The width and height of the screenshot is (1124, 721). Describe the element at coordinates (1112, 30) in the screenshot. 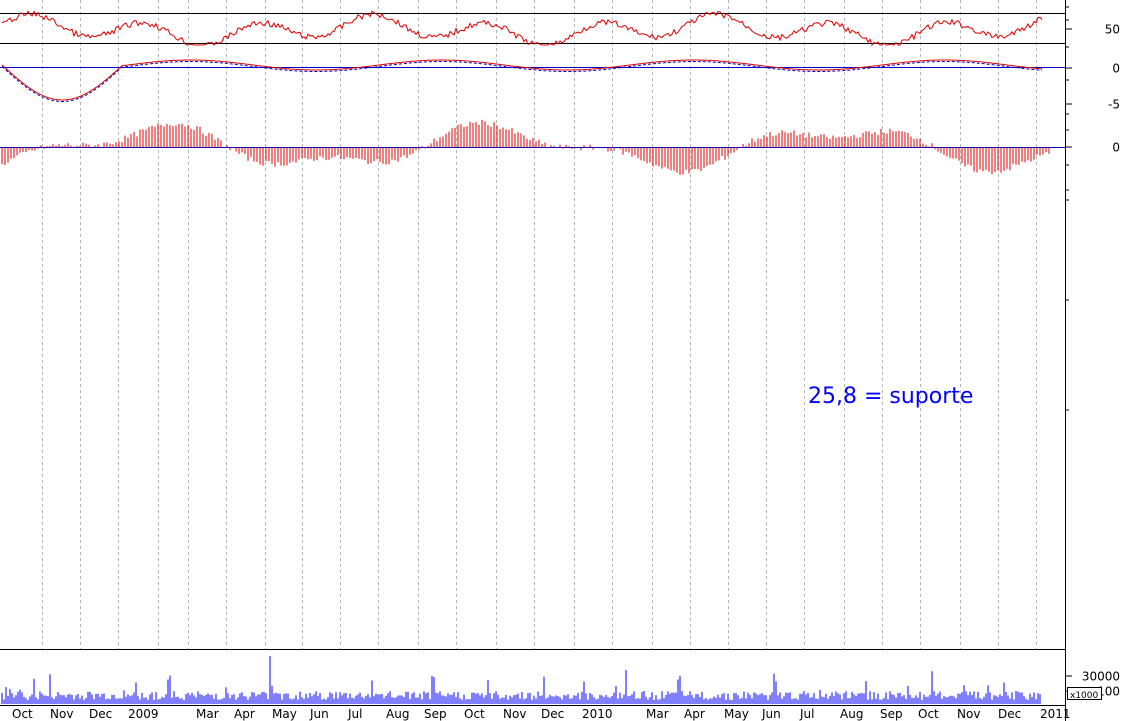

I see `y-tick-label: 50` at that location.